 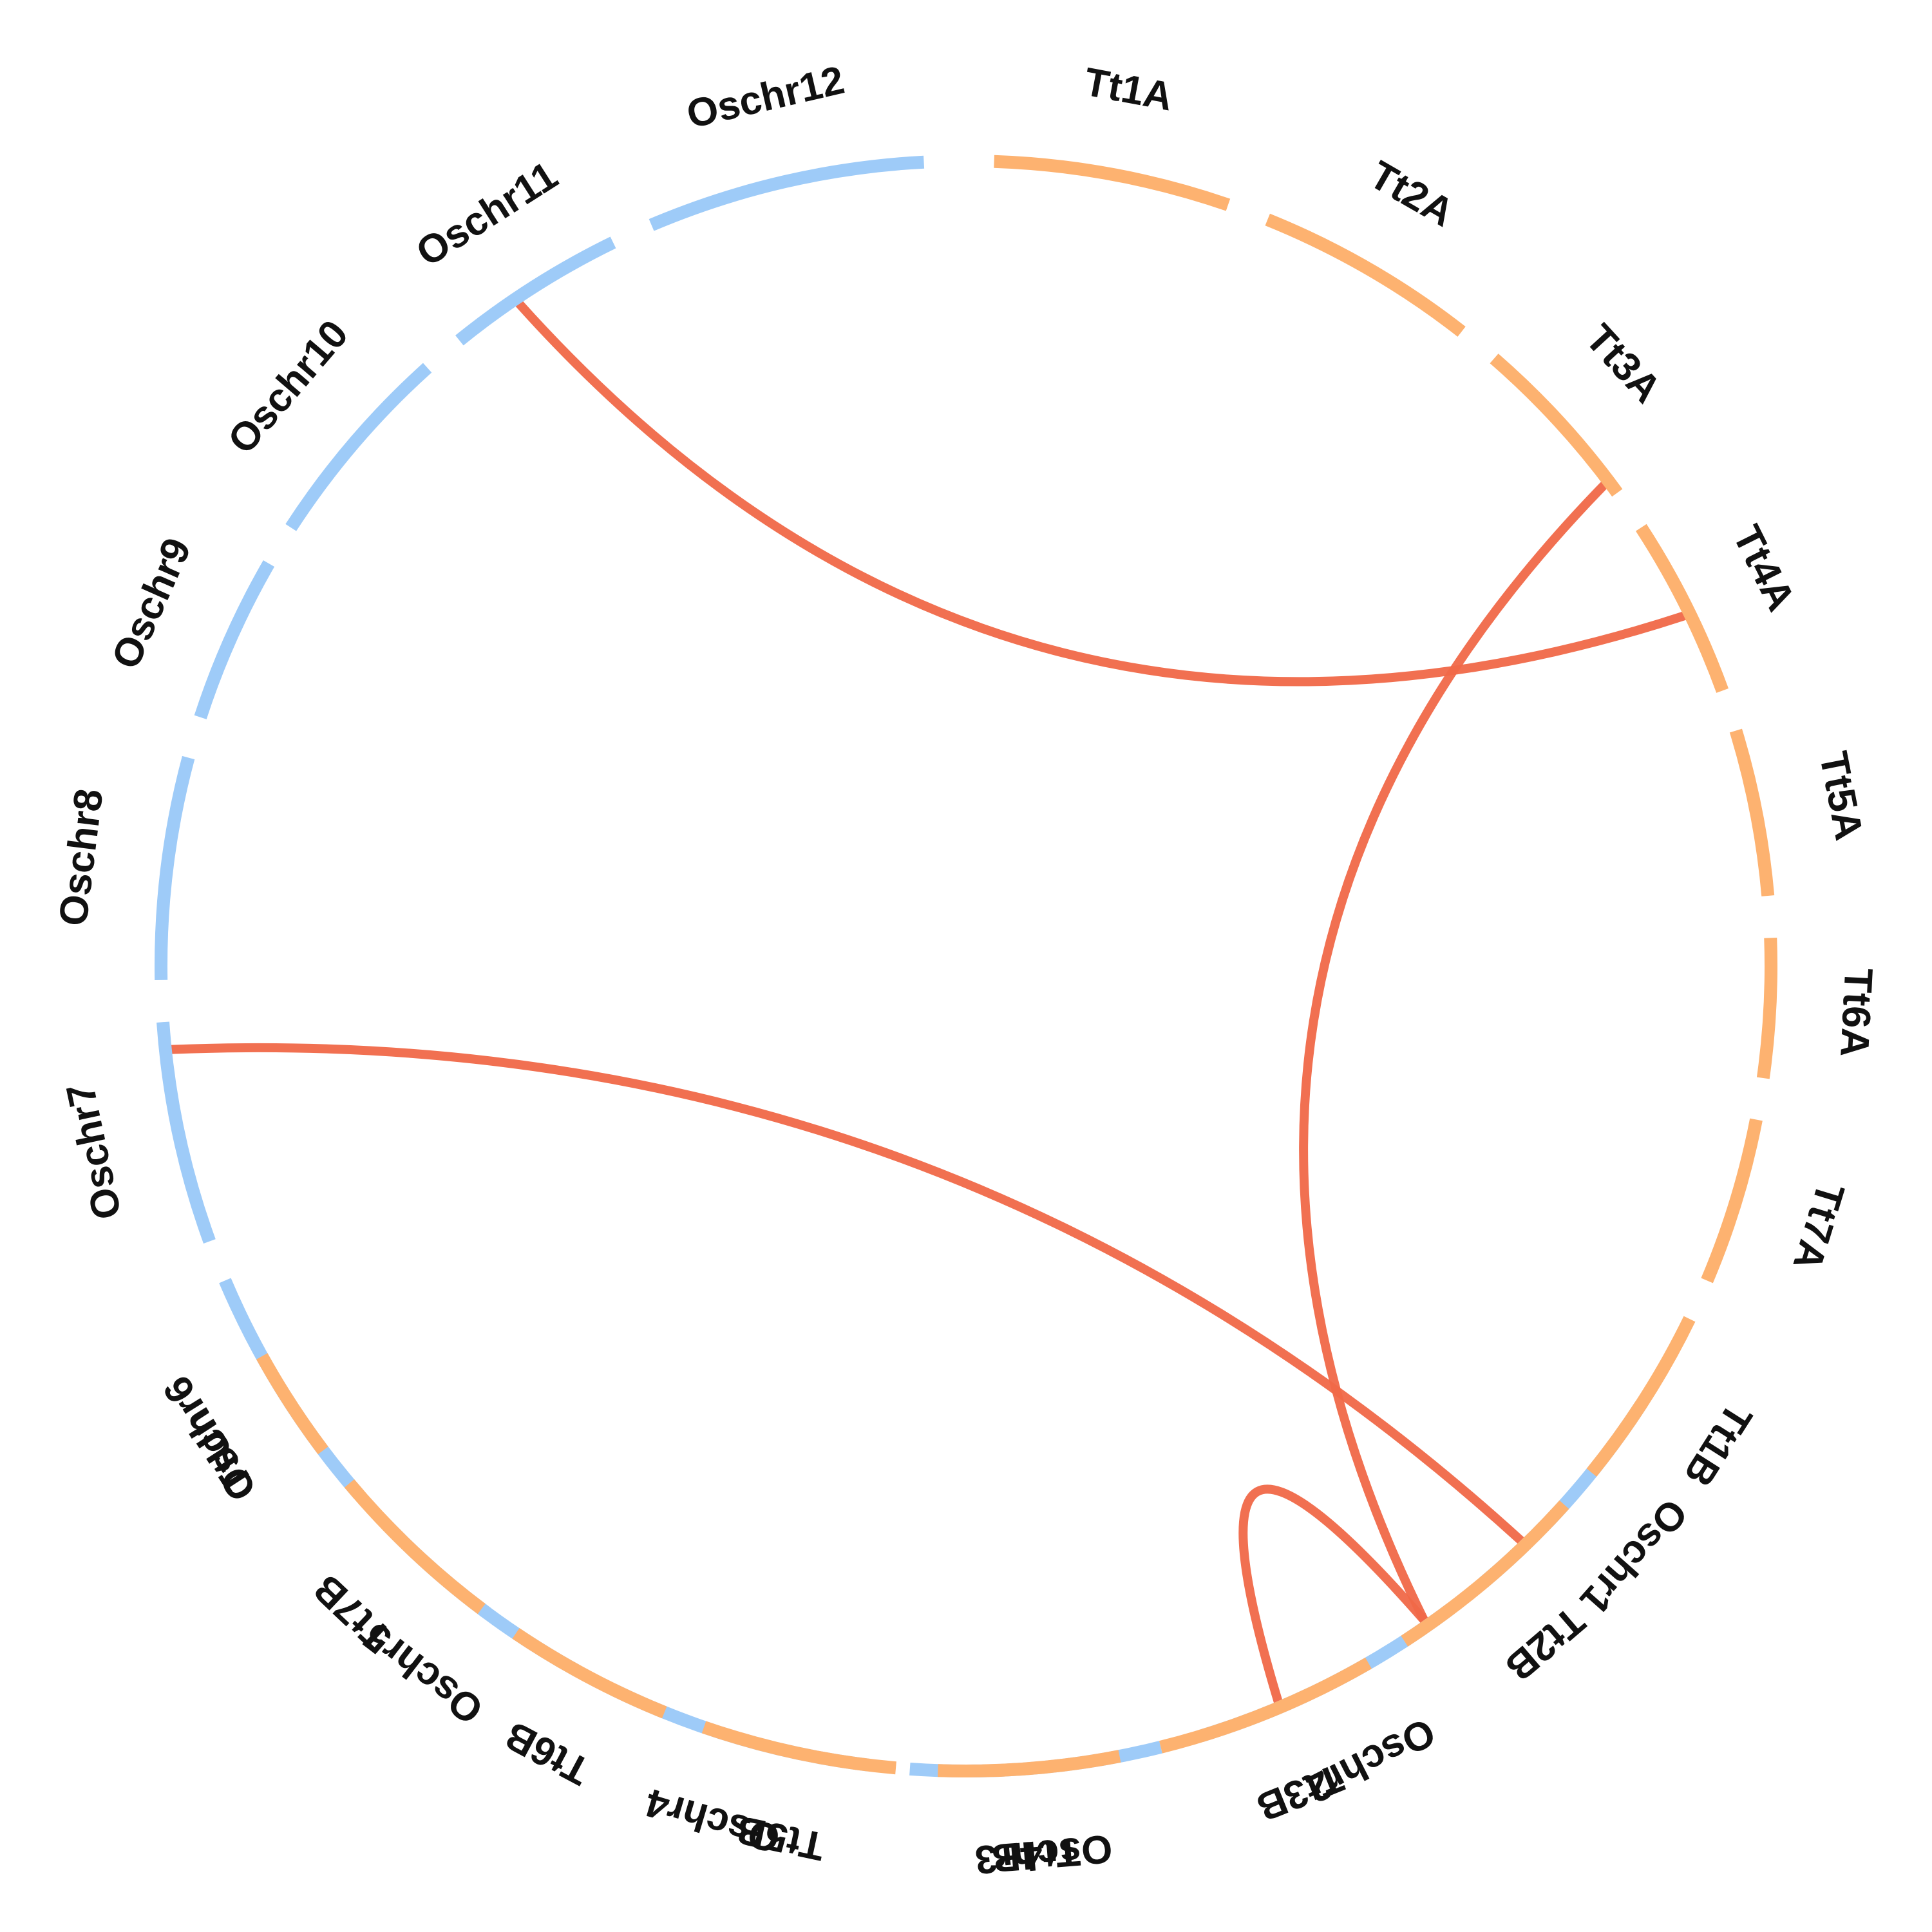 I want to click on segment-label-tt3a: Tt3A, so click(x=1624, y=364).